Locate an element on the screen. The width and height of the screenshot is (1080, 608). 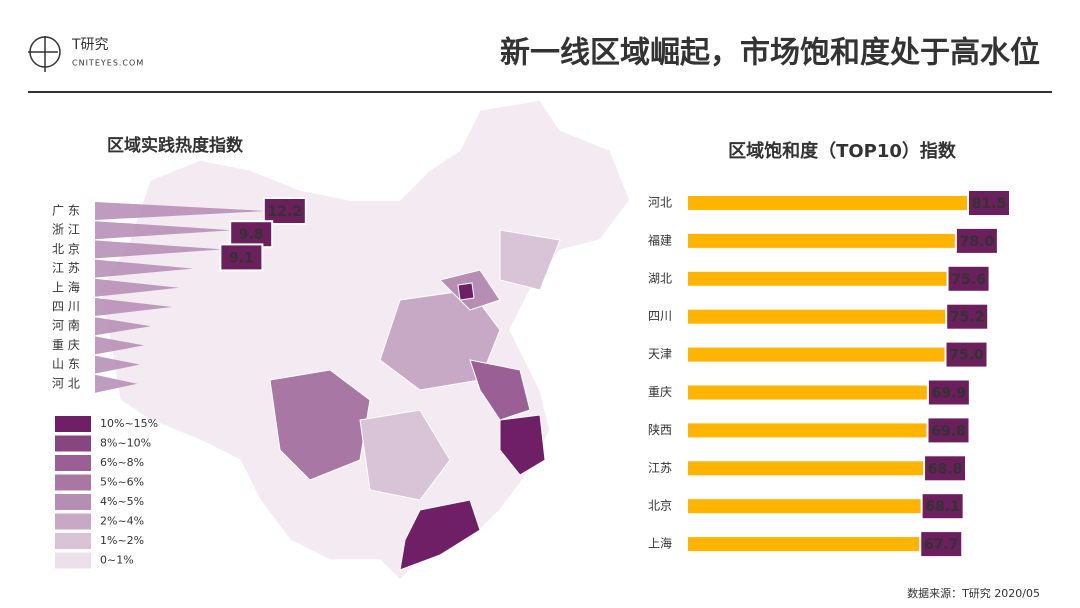
page-title: 新一线区域崛起，市场饱和度处于高水位 is located at coordinates (770, 53).